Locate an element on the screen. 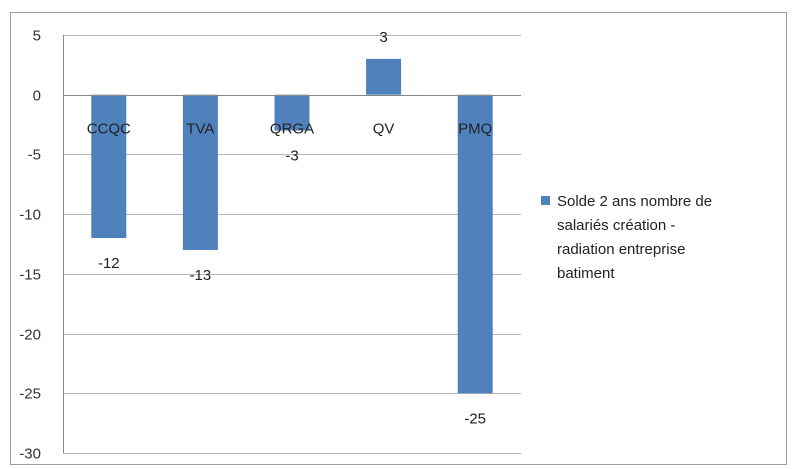 The image size is (792, 469). data-label: -12 is located at coordinates (109, 263).